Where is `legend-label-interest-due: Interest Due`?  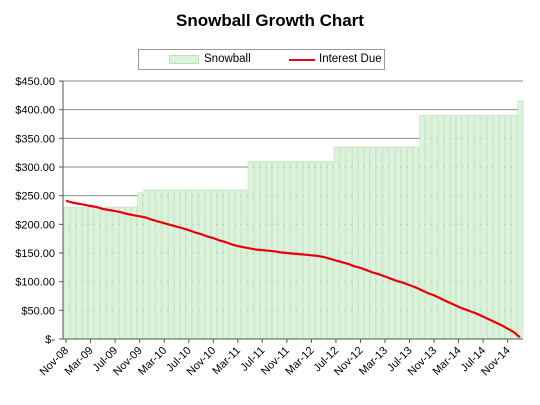
legend-label-interest-due: Interest Due is located at coordinates (350, 59).